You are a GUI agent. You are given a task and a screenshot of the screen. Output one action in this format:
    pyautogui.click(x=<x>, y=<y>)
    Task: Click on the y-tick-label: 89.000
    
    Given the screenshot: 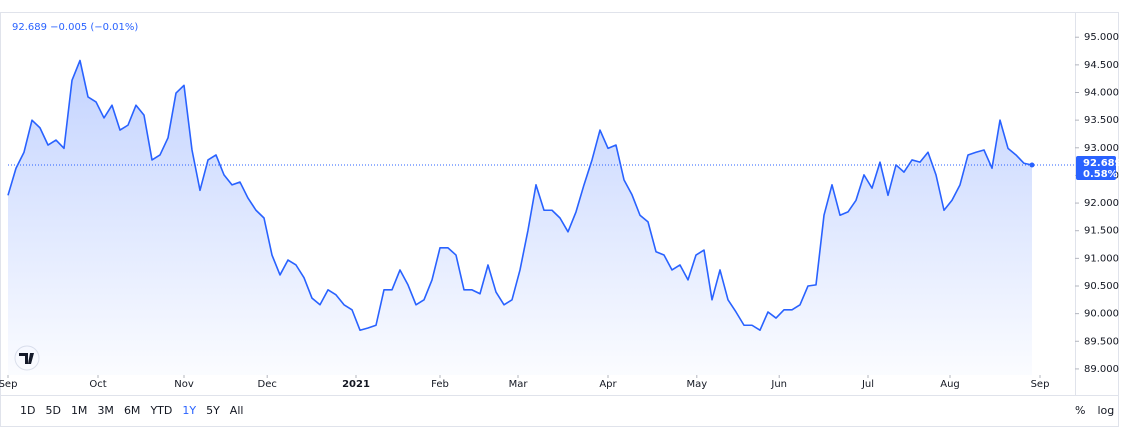 What is the action you would take?
    pyautogui.click(x=1101, y=369)
    